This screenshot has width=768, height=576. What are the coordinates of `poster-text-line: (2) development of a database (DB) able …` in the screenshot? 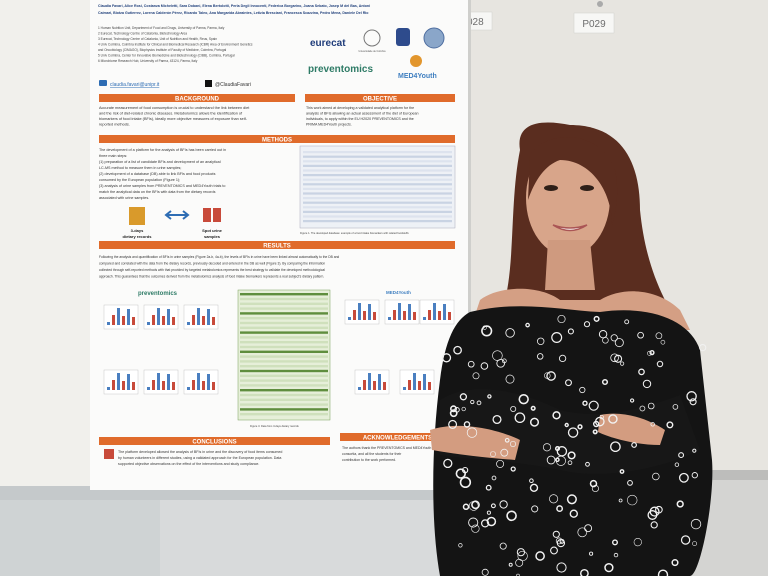 It's located at (157, 174).